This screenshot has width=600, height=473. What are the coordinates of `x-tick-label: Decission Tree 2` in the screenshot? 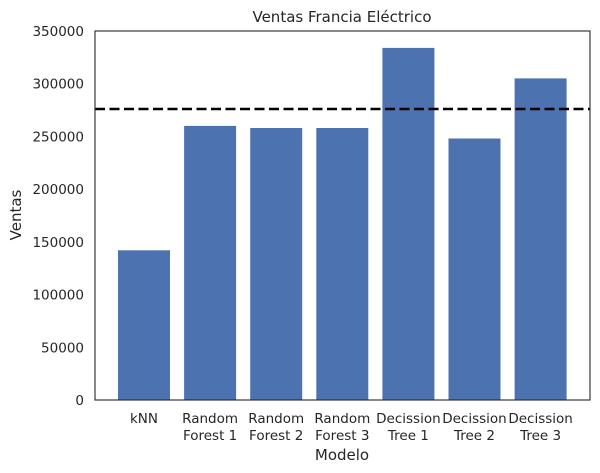 It's located at (474, 427).